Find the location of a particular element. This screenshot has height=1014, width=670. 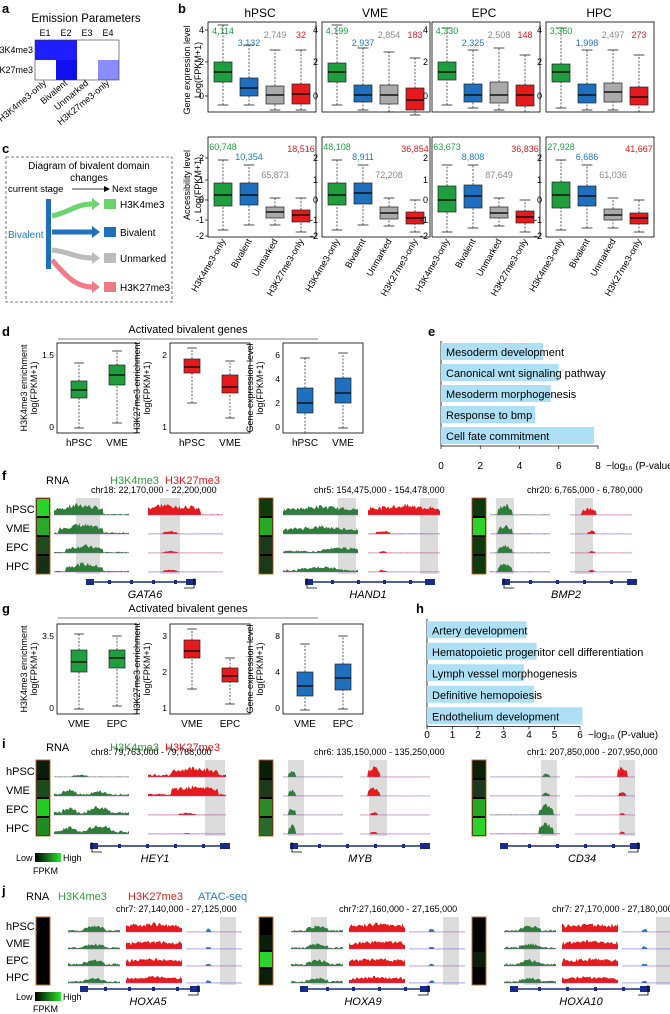

c-current-stage: current stage is located at coordinates (35, 189).